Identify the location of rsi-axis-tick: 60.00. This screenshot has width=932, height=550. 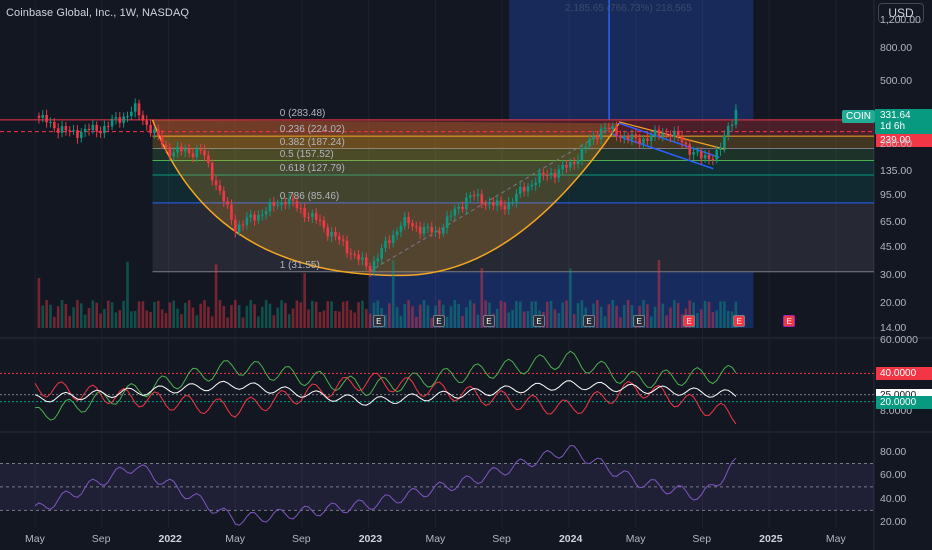
(893, 475).